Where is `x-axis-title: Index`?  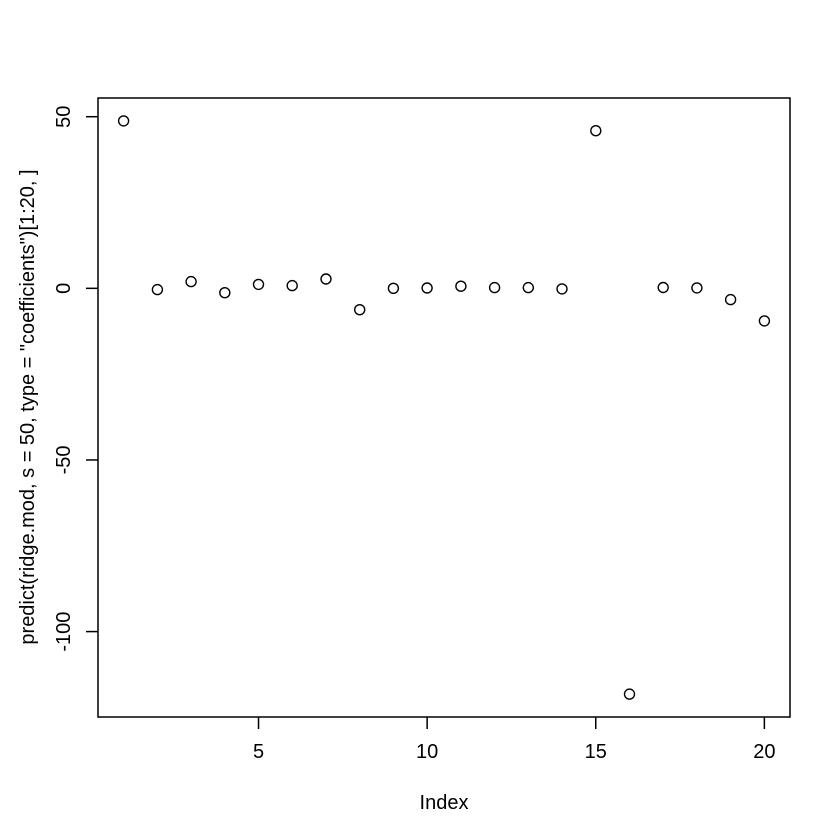
x-axis-title: Index is located at coordinates (444, 803).